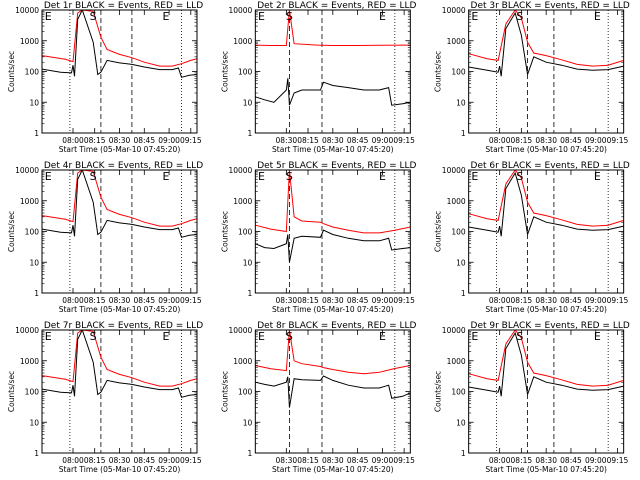 This screenshot has width=640, height=480. What do you see at coordinates (336, 166) in the screenshot?
I see `chart-title: Det 5r BLACK = Events, RED = LLD` at bounding box center [336, 166].